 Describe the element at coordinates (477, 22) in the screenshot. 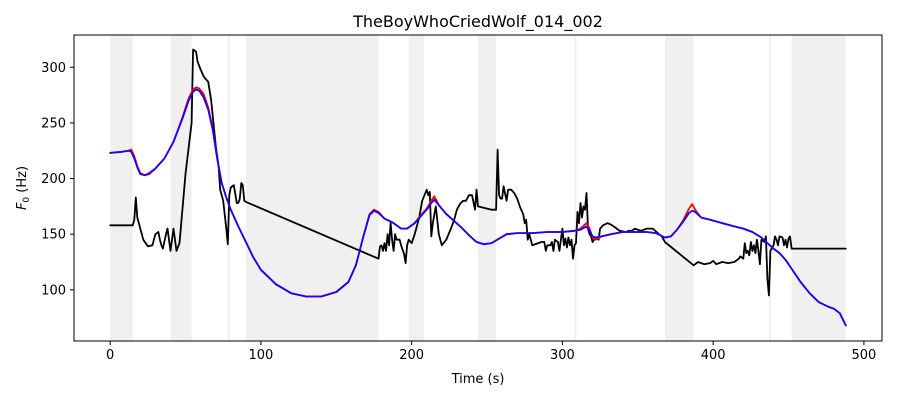

I see `chart-title: TheBoyWhoCriedWolf_014_002` at that location.